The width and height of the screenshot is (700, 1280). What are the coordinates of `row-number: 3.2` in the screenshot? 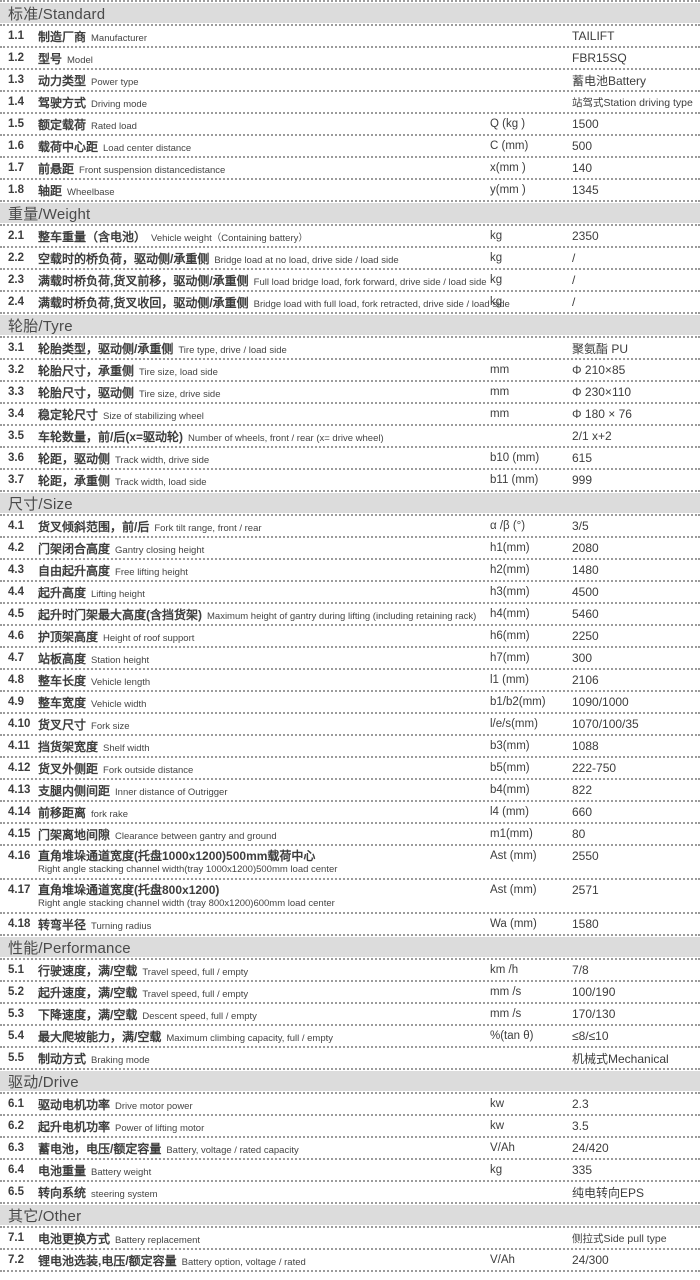 It's located at (16, 370).